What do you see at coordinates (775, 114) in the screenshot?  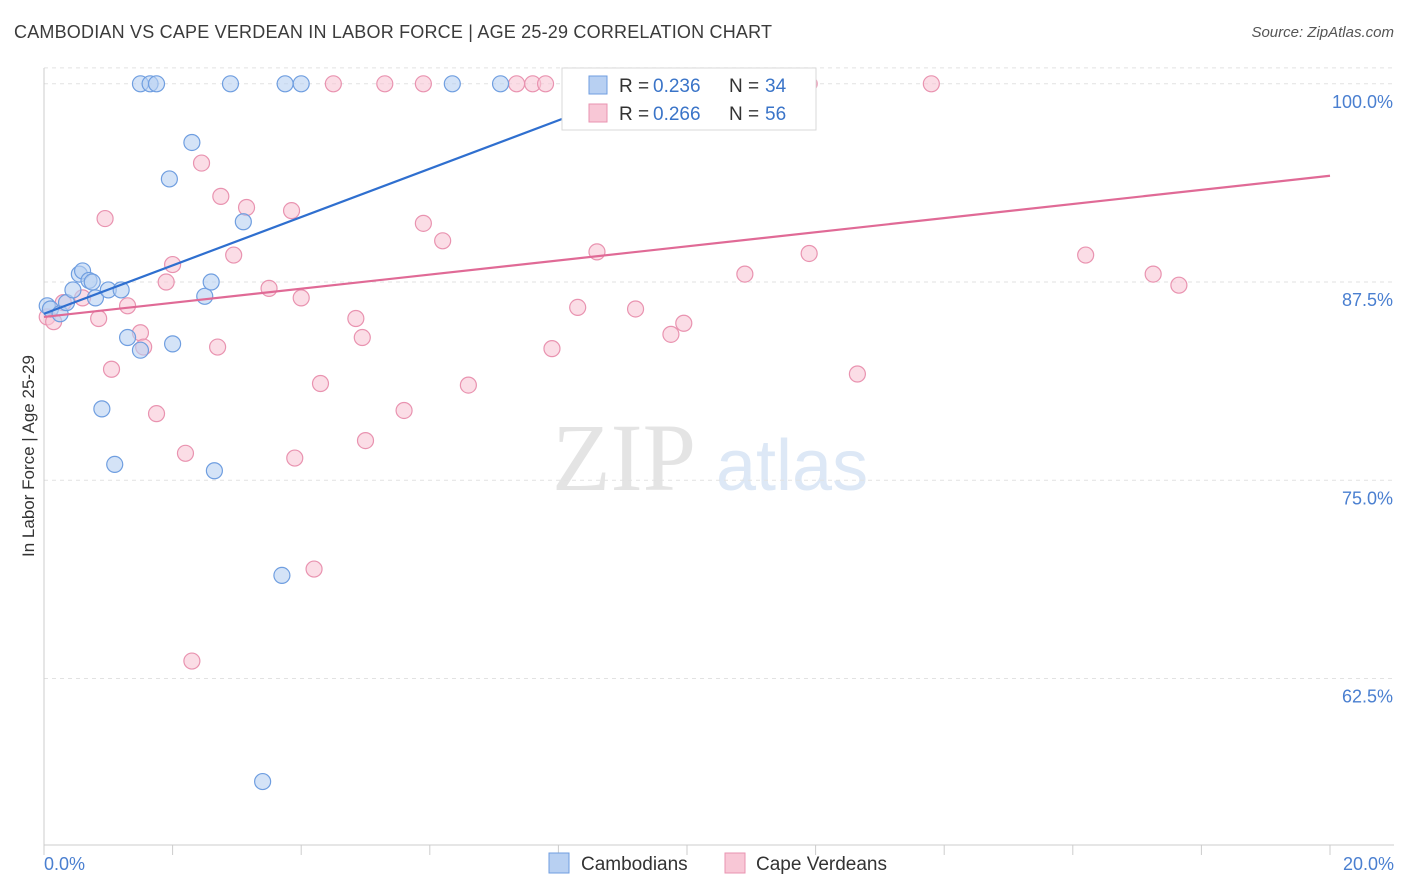 I see `legend-n-value-2: 56` at bounding box center [775, 114].